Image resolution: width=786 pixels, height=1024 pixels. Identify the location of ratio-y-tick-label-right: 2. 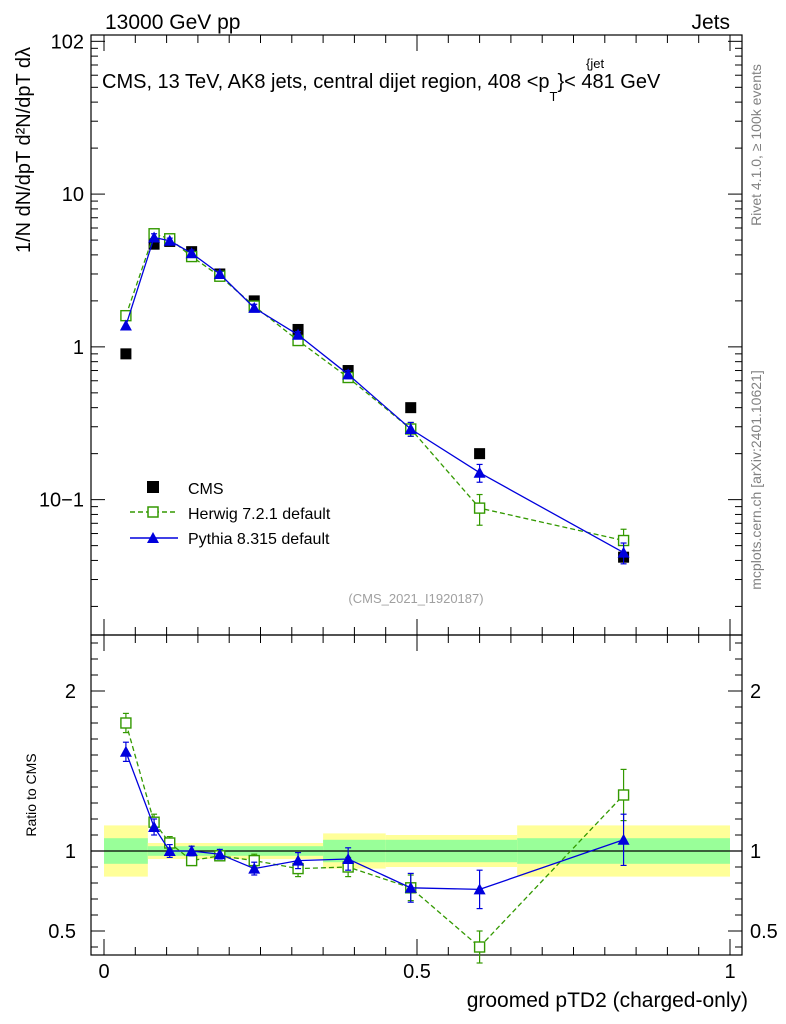
(755, 692).